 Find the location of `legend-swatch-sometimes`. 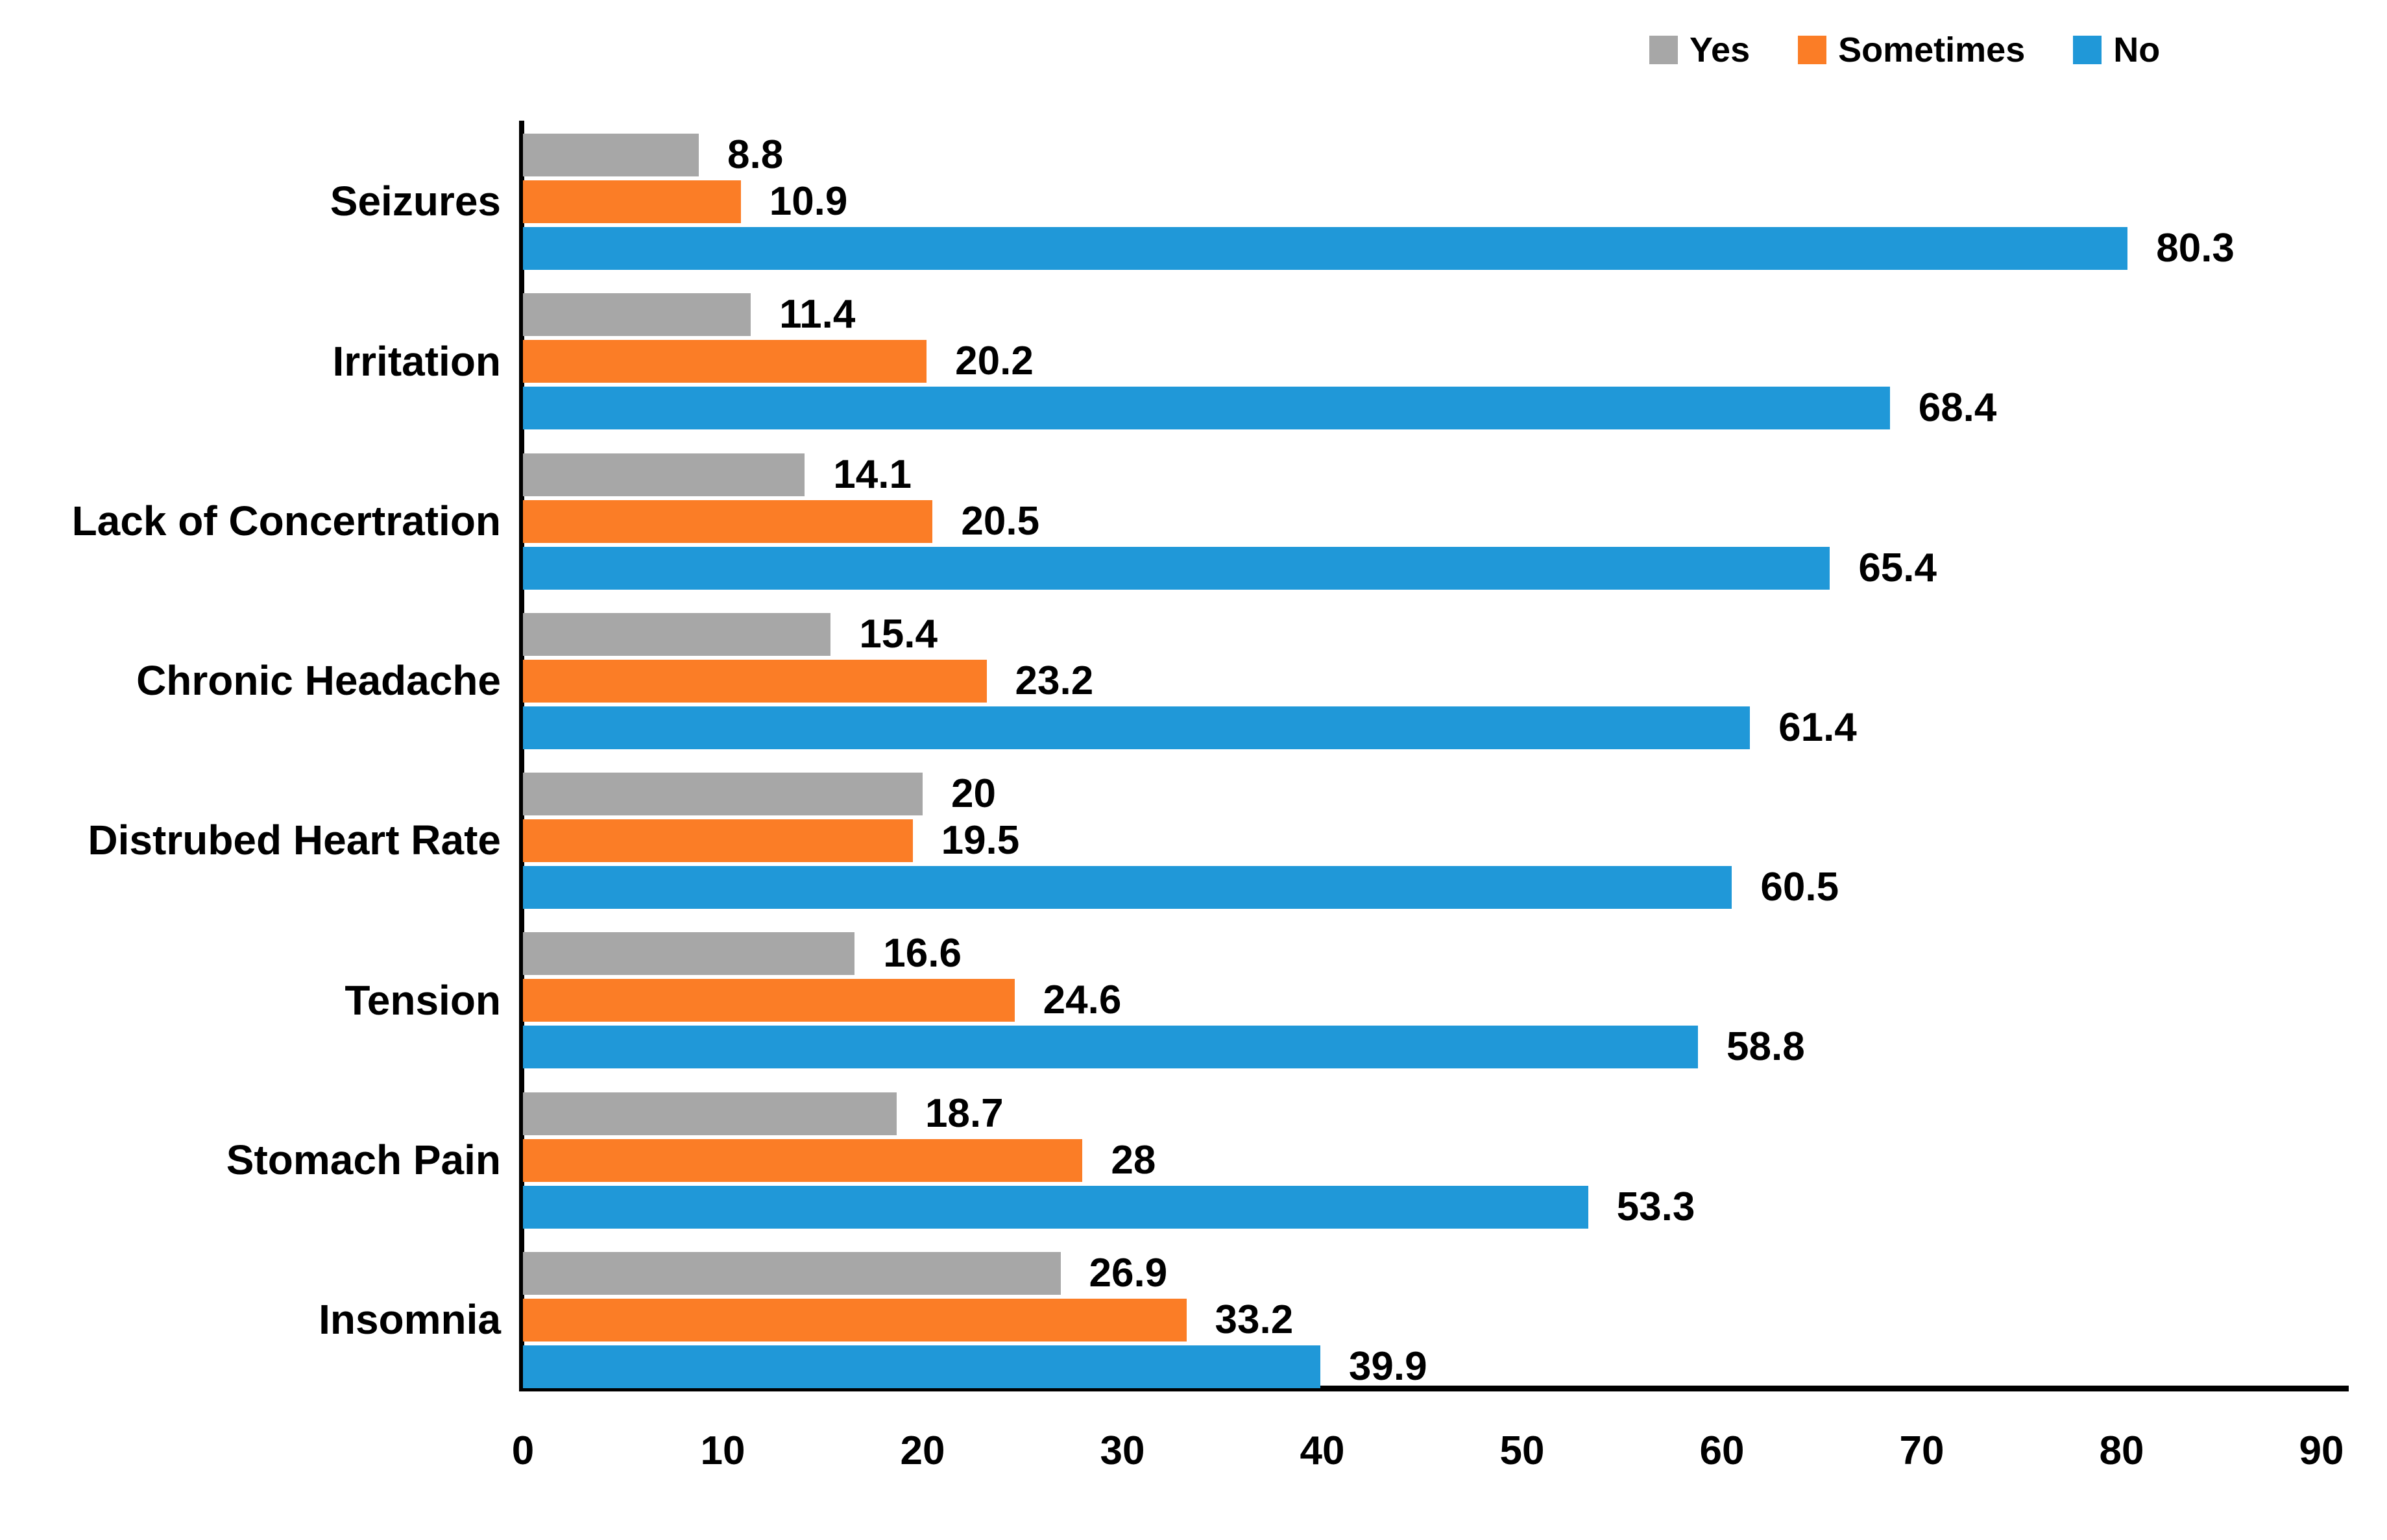

legend-swatch-sometimes is located at coordinates (1813, 50).